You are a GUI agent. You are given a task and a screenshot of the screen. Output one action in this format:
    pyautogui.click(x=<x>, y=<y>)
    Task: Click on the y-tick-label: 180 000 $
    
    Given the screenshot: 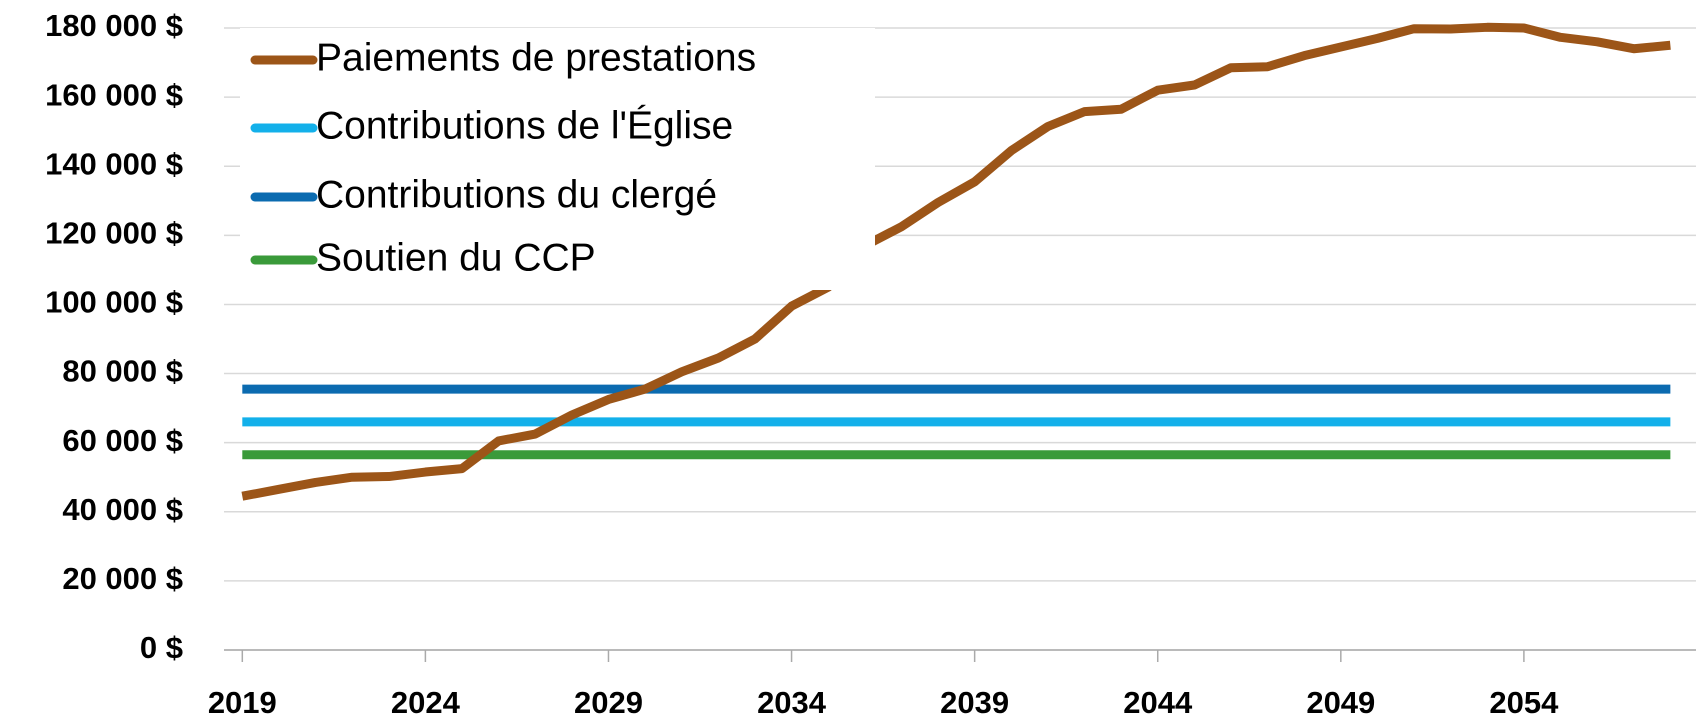 What is the action you would take?
    pyautogui.click(x=114, y=25)
    